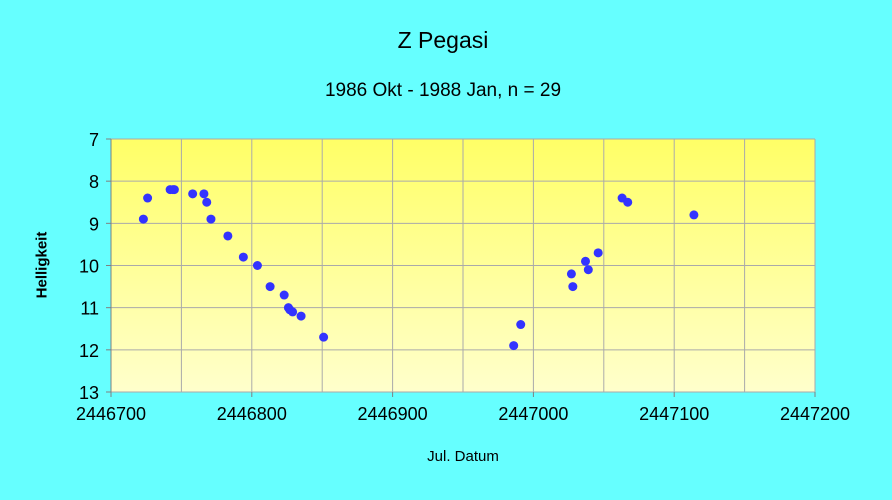 Image resolution: width=892 pixels, height=500 pixels. What do you see at coordinates (815, 414) in the screenshot?
I see `x-tick-label: 2447200` at bounding box center [815, 414].